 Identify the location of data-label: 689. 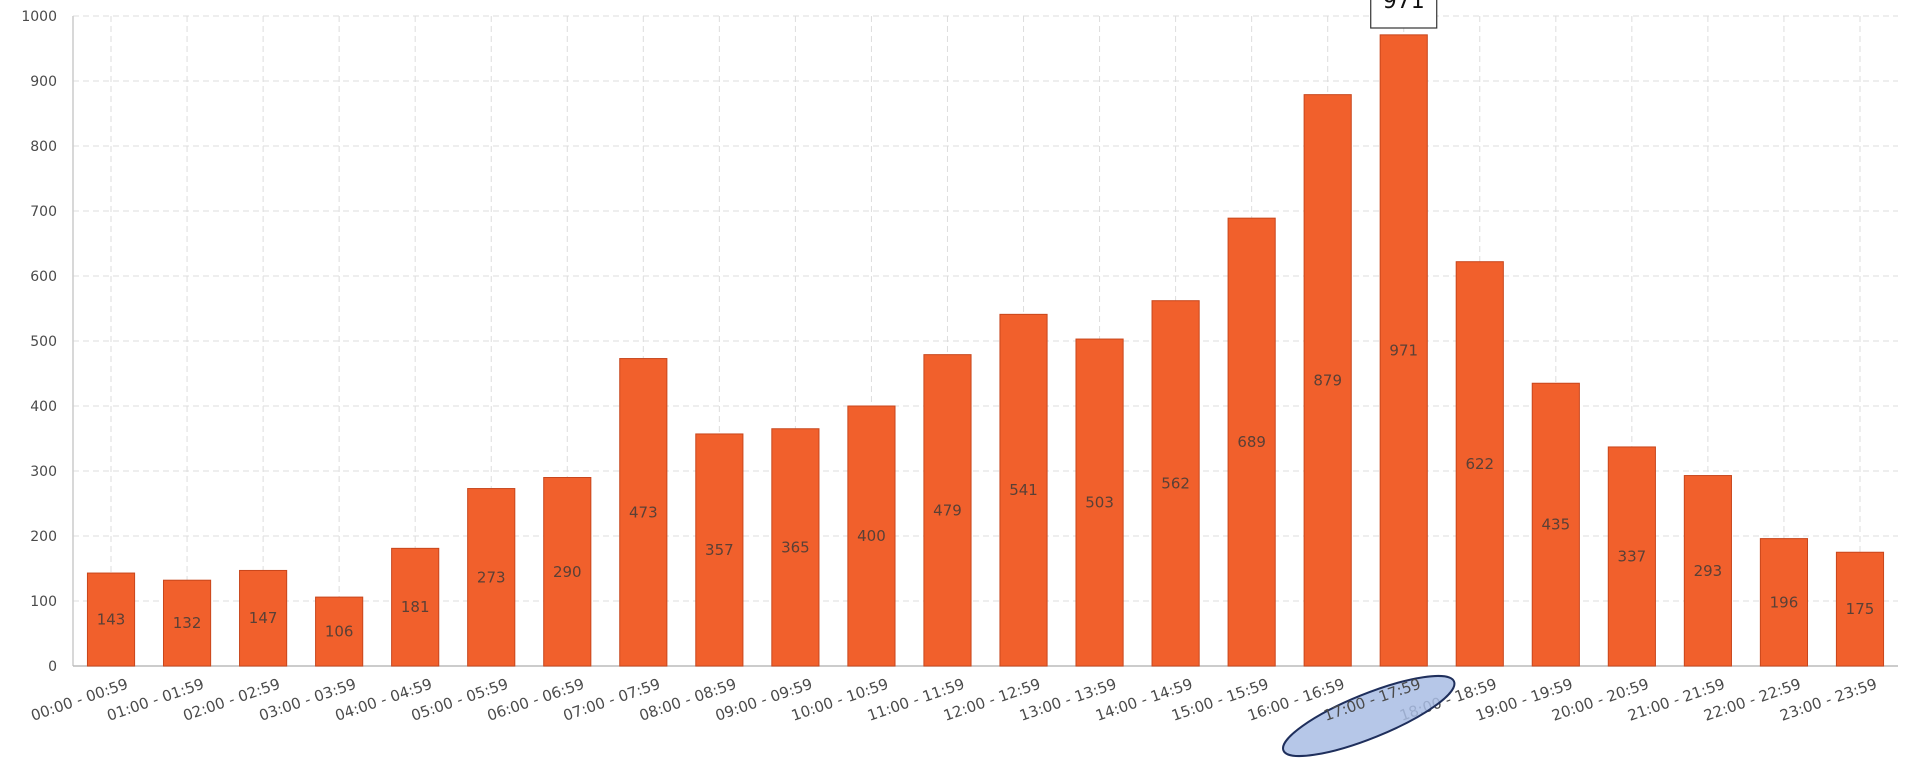
(1251, 442).